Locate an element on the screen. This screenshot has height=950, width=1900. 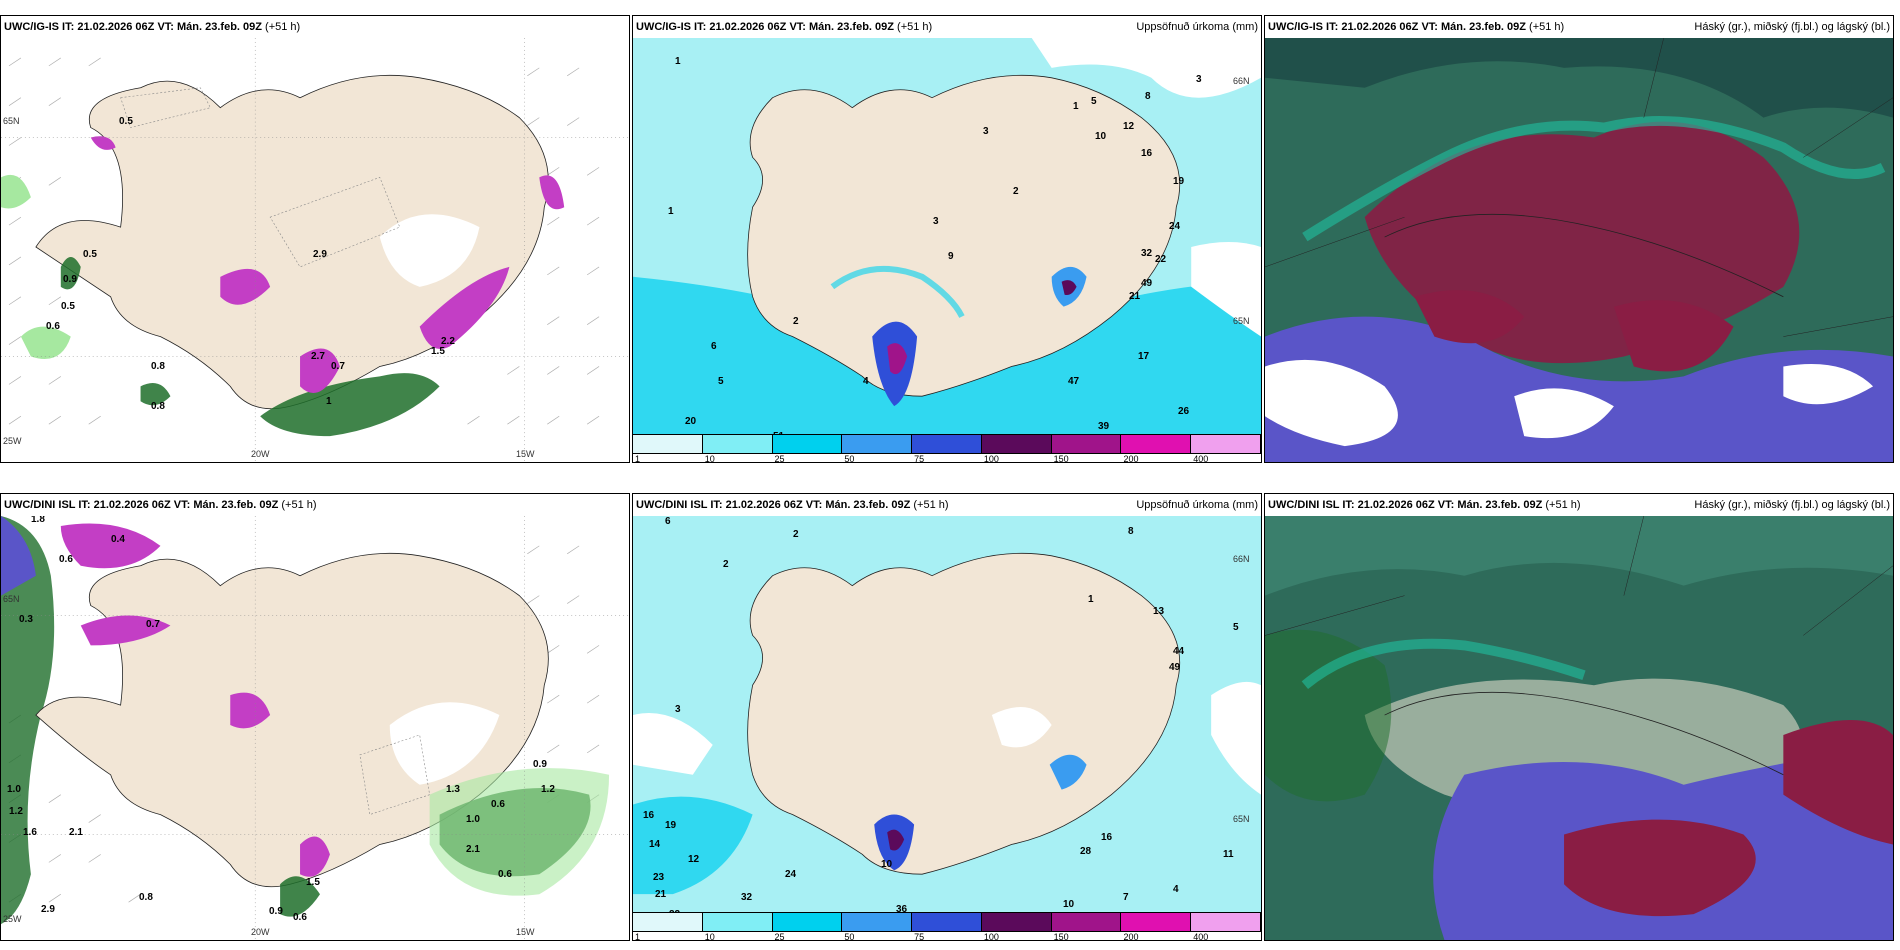
axis-label: 15W is located at coordinates (525, 454).